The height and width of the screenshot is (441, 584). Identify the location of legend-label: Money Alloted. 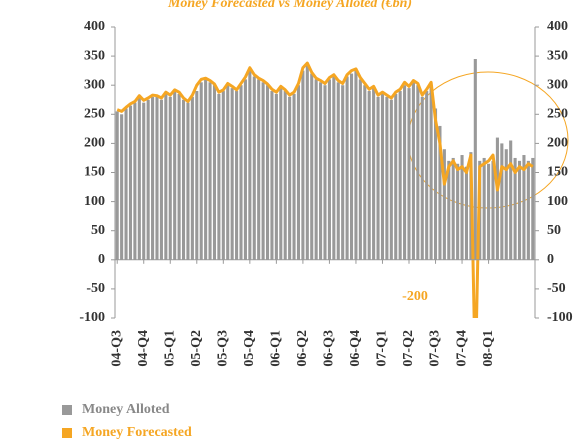
(126, 409).